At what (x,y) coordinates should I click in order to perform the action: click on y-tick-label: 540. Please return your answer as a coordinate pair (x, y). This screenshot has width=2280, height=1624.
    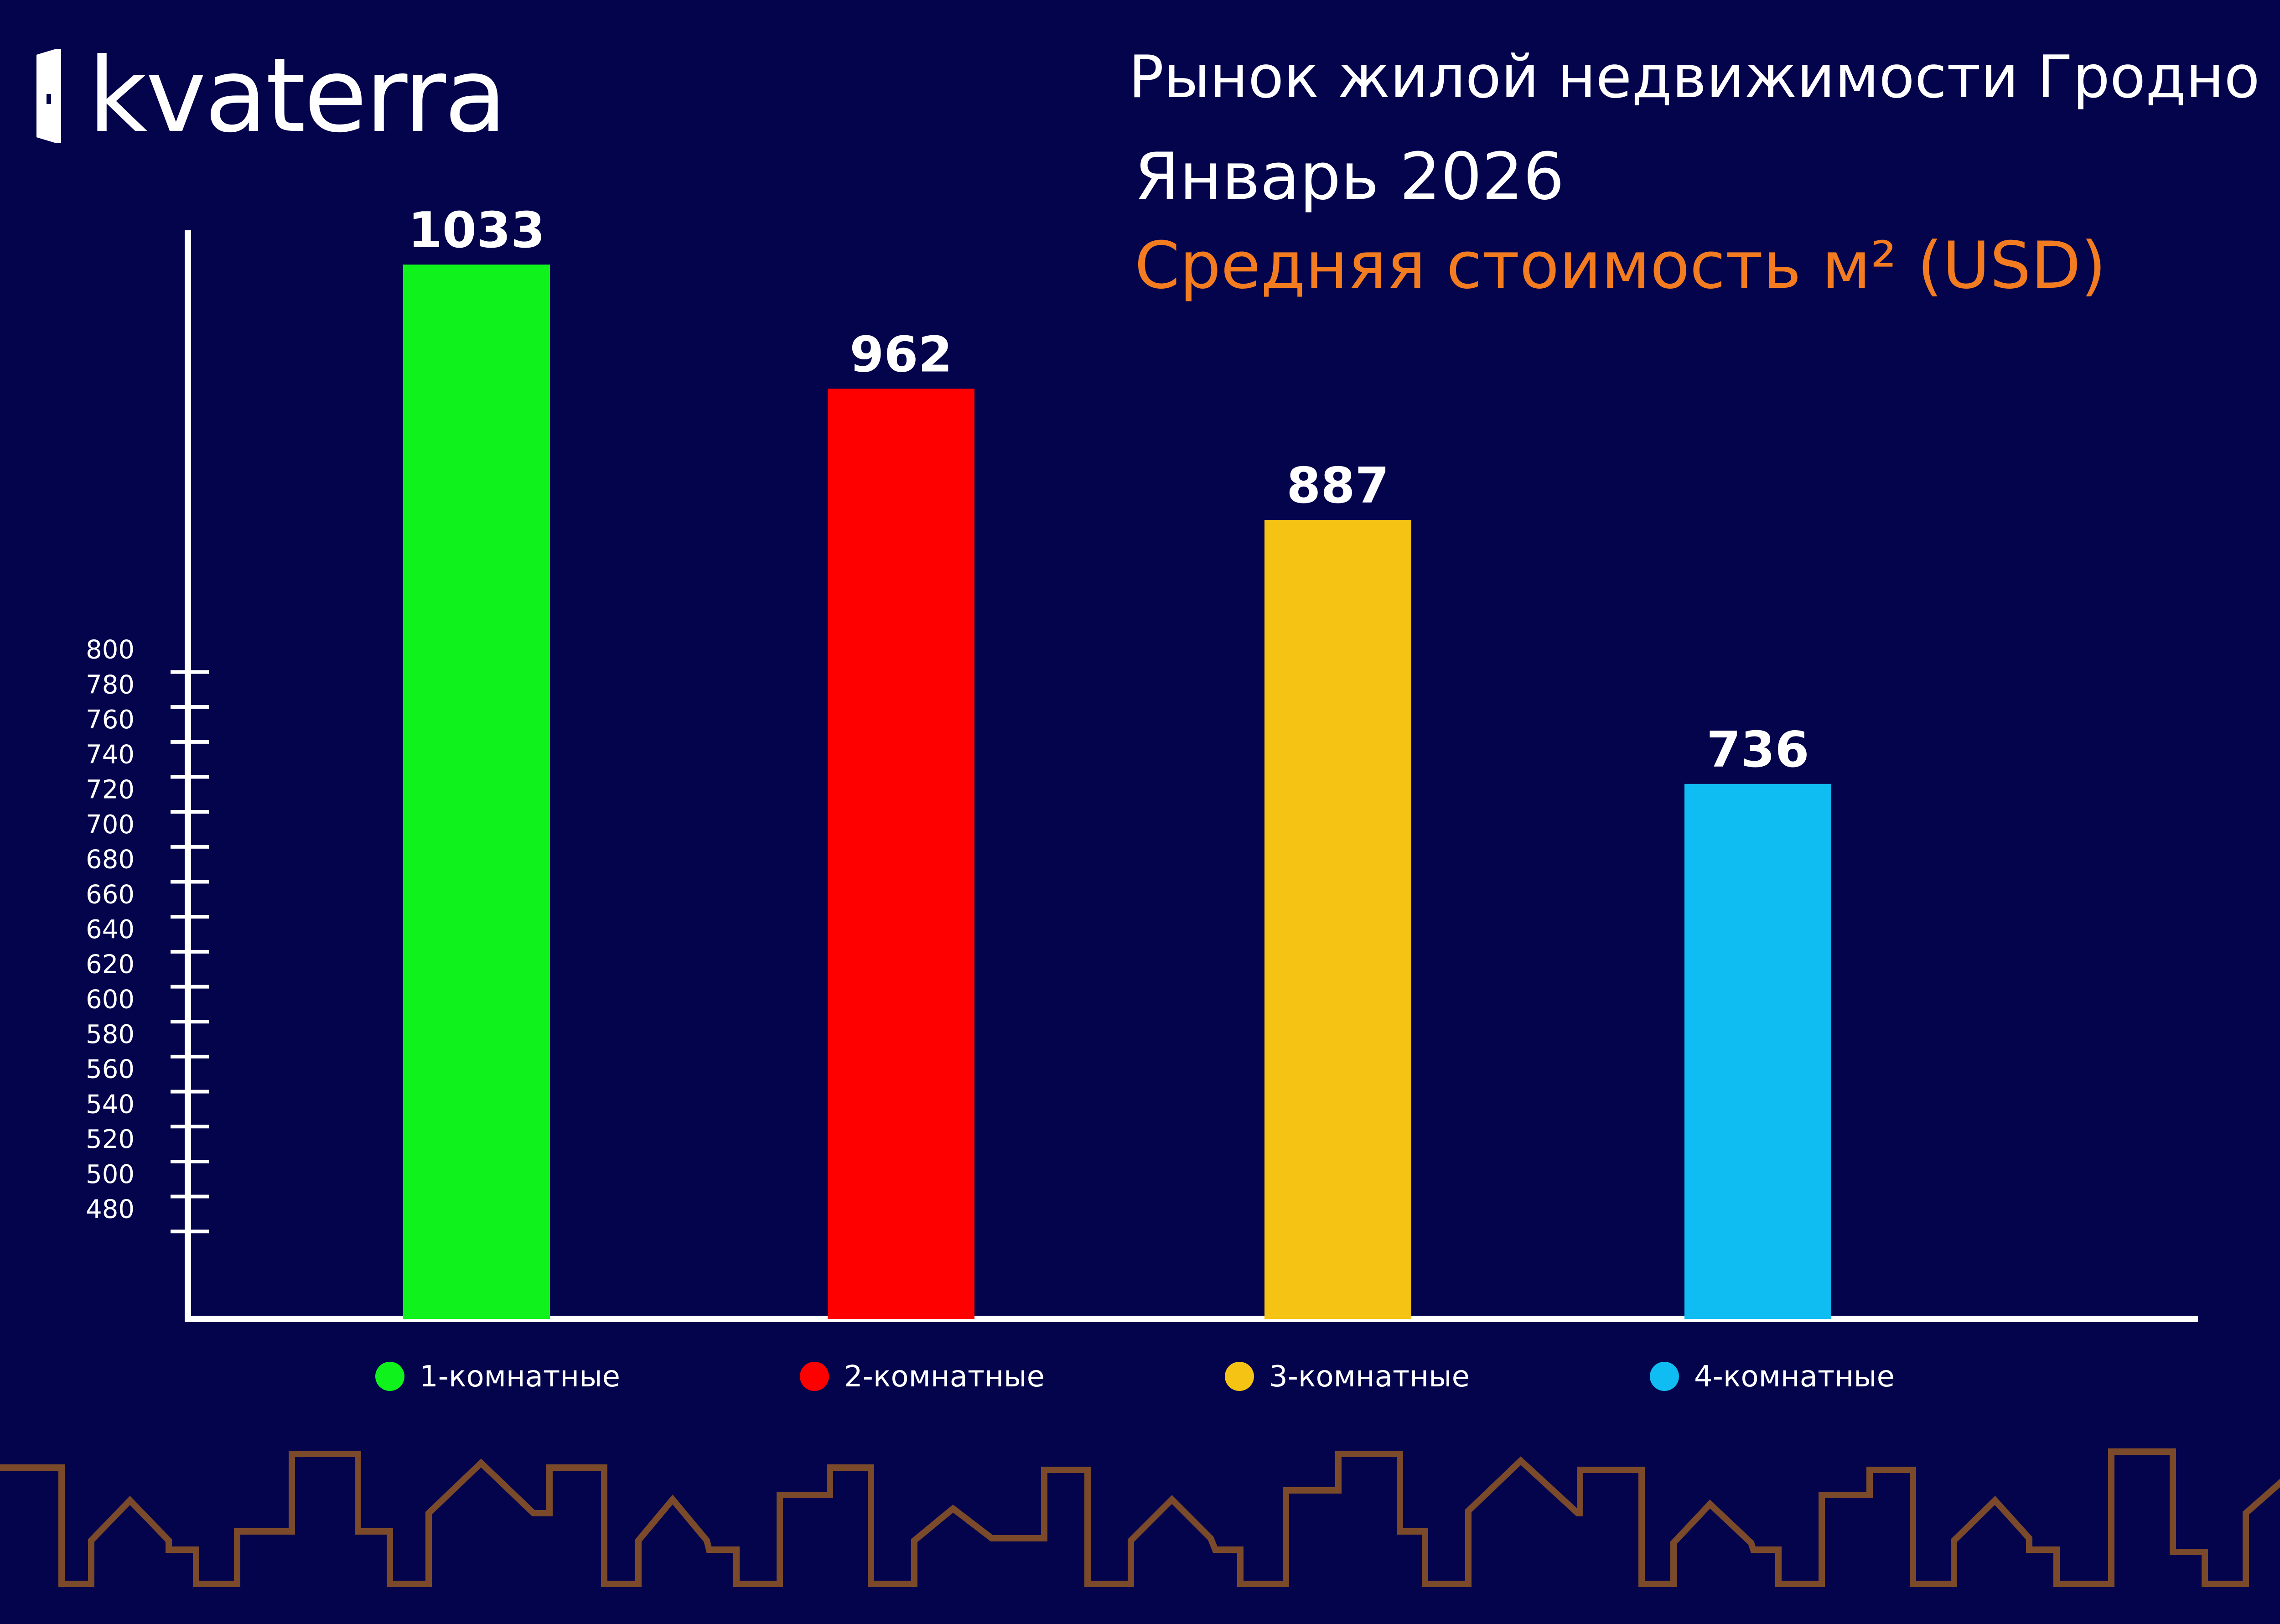
    Looking at the image, I should click on (111, 1105).